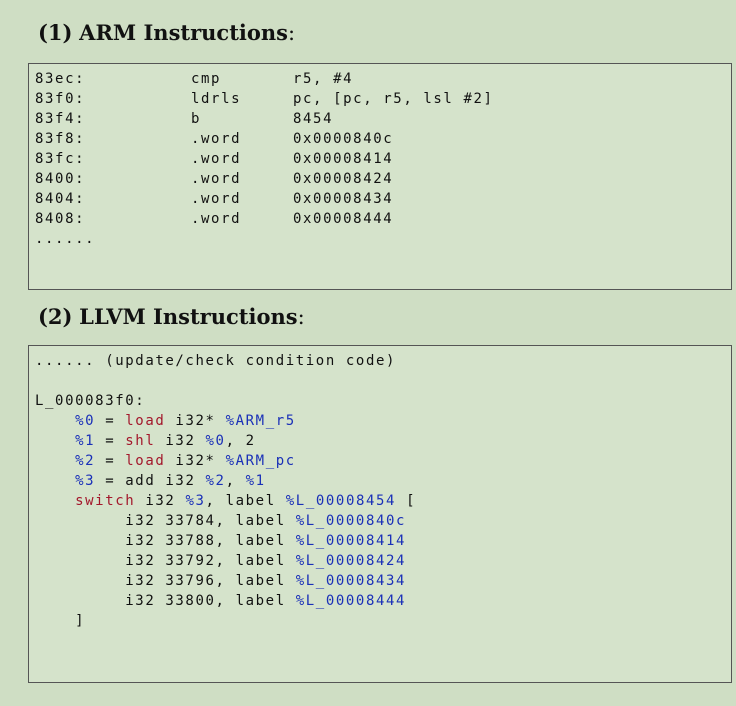 The width and height of the screenshot is (736, 706). Describe the element at coordinates (351, 521) in the screenshot. I see `llvm-variable: %L_0000840c` at that location.